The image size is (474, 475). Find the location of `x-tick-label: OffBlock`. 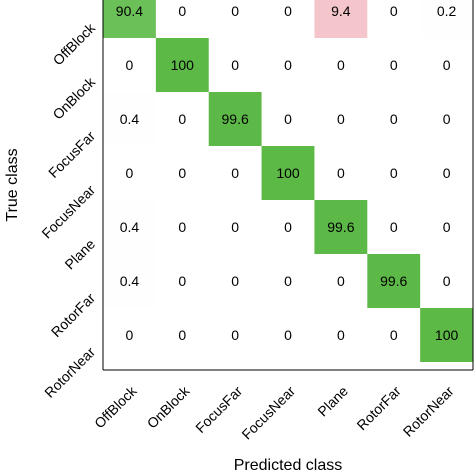

x-tick-label: OffBlock is located at coordinates (115, 406).